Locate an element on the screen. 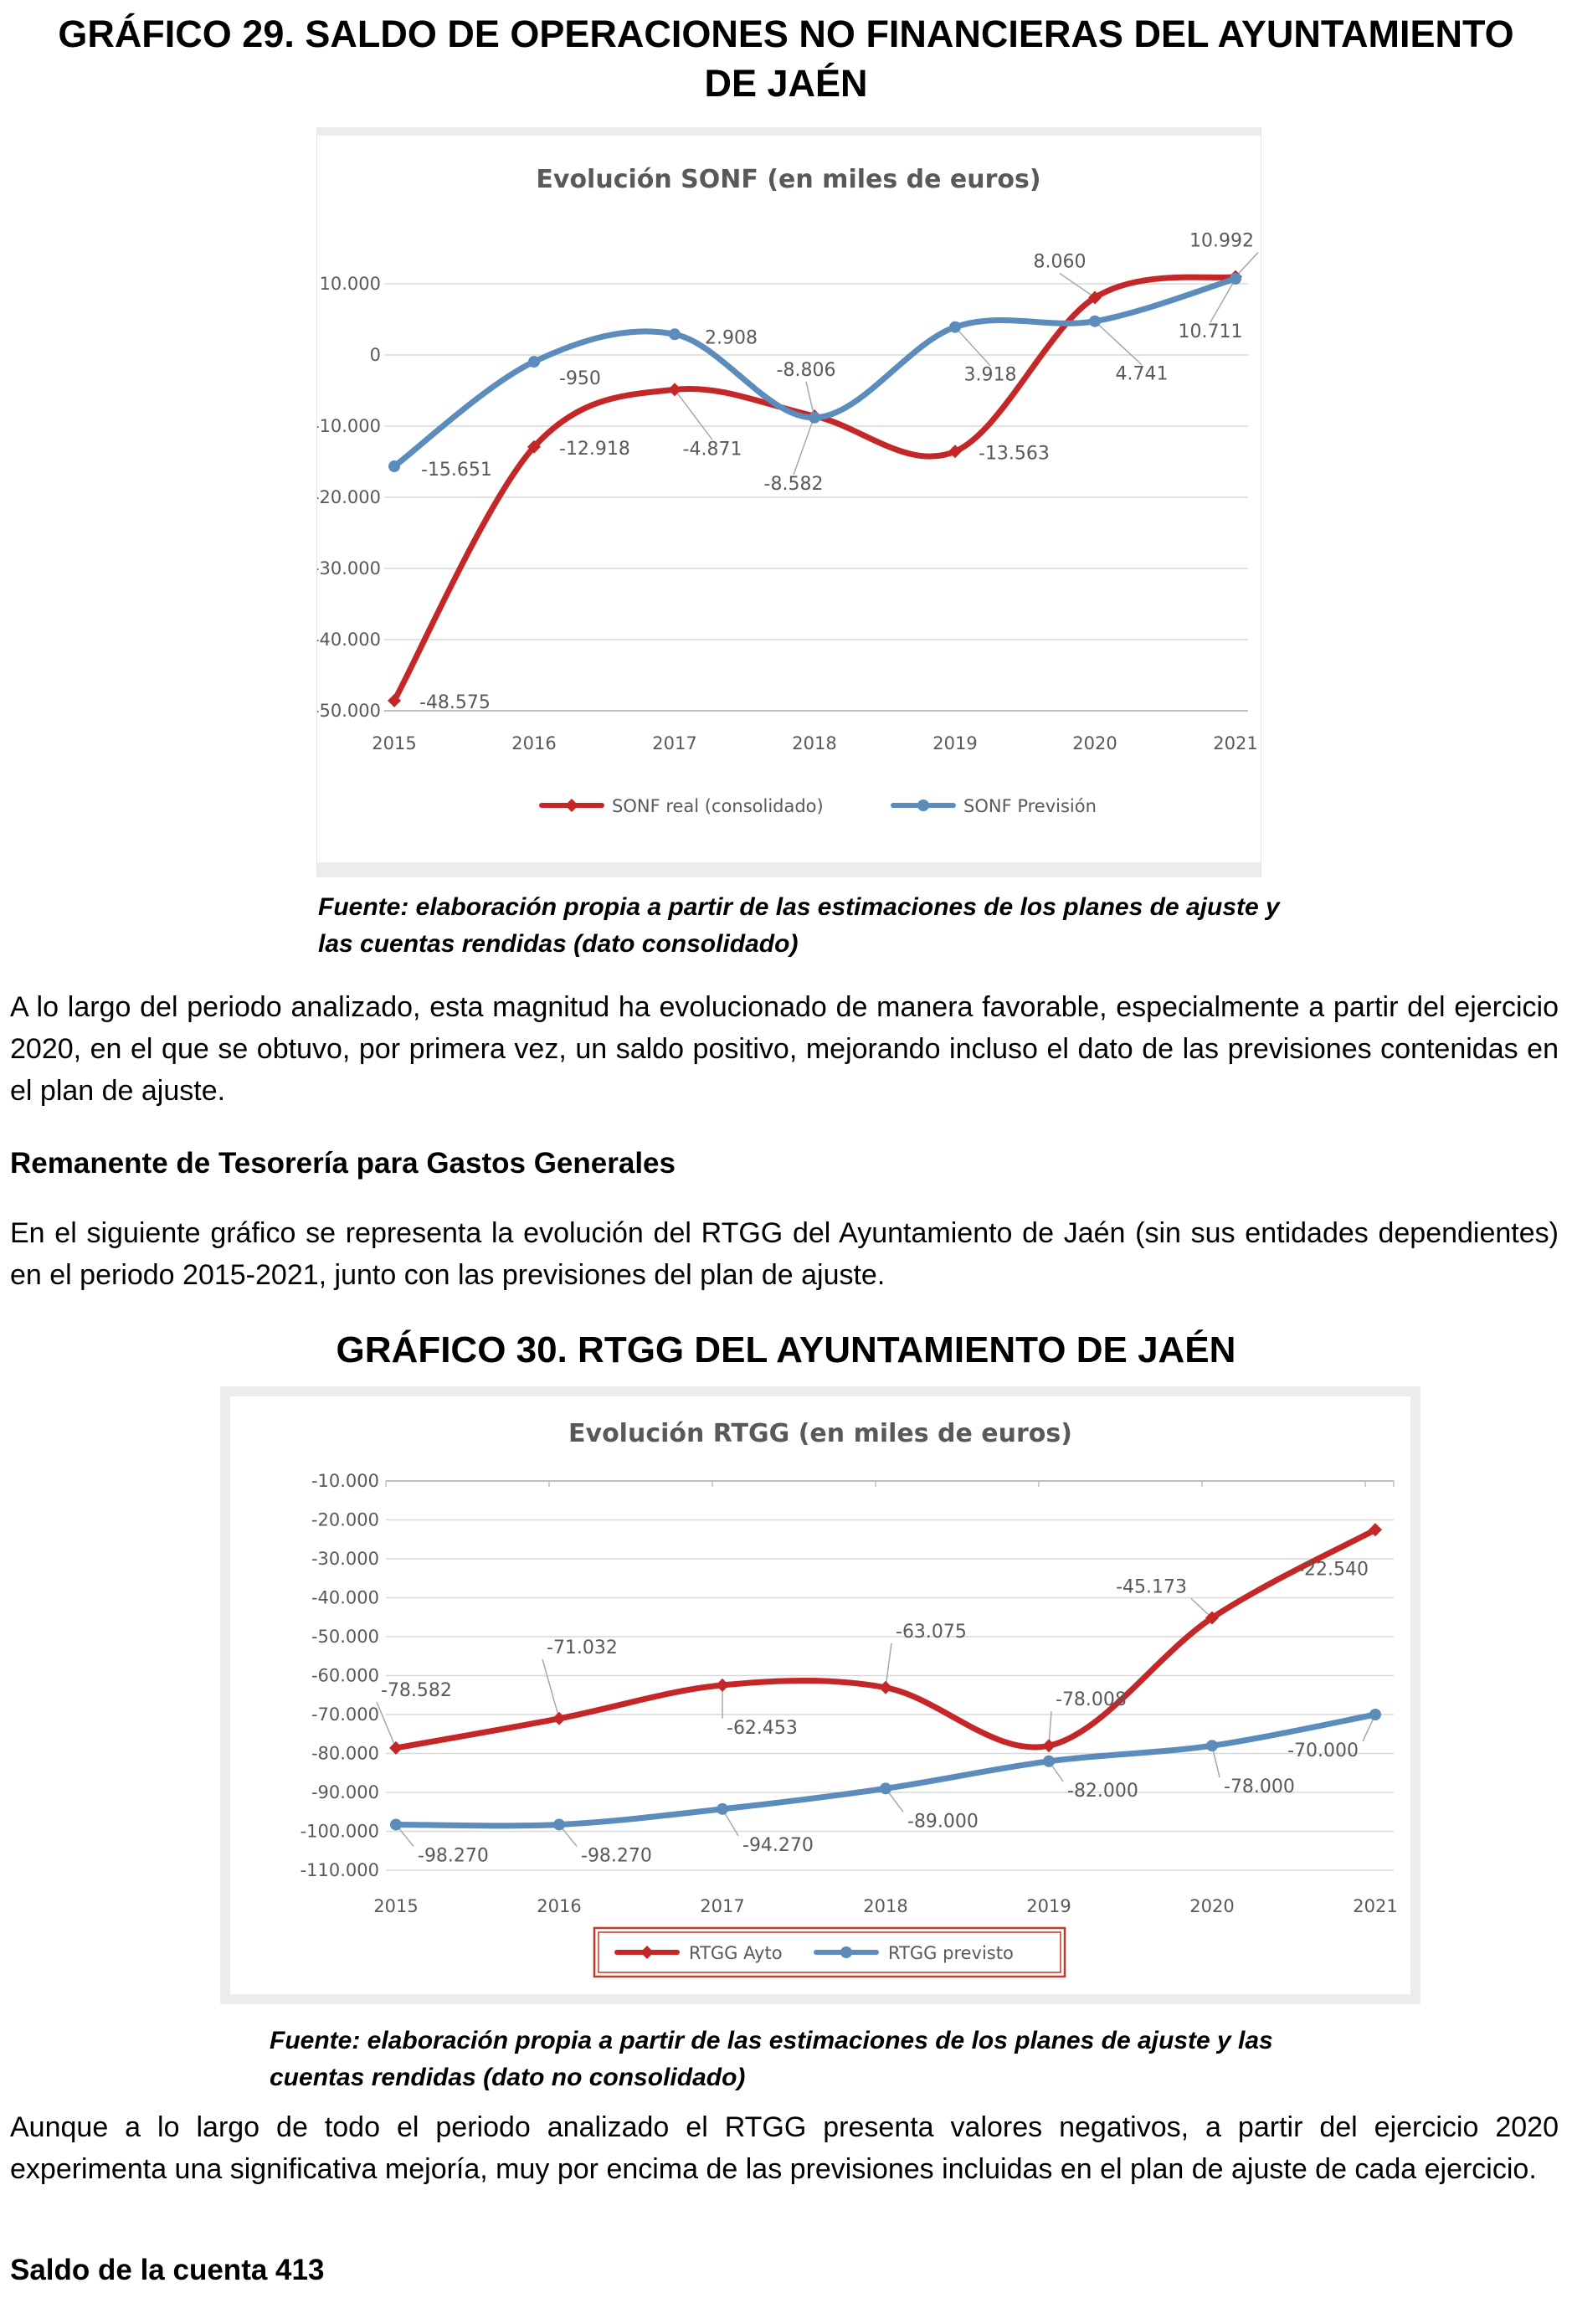  svg-text: -80.000 is located at coordinates (345, 1754).